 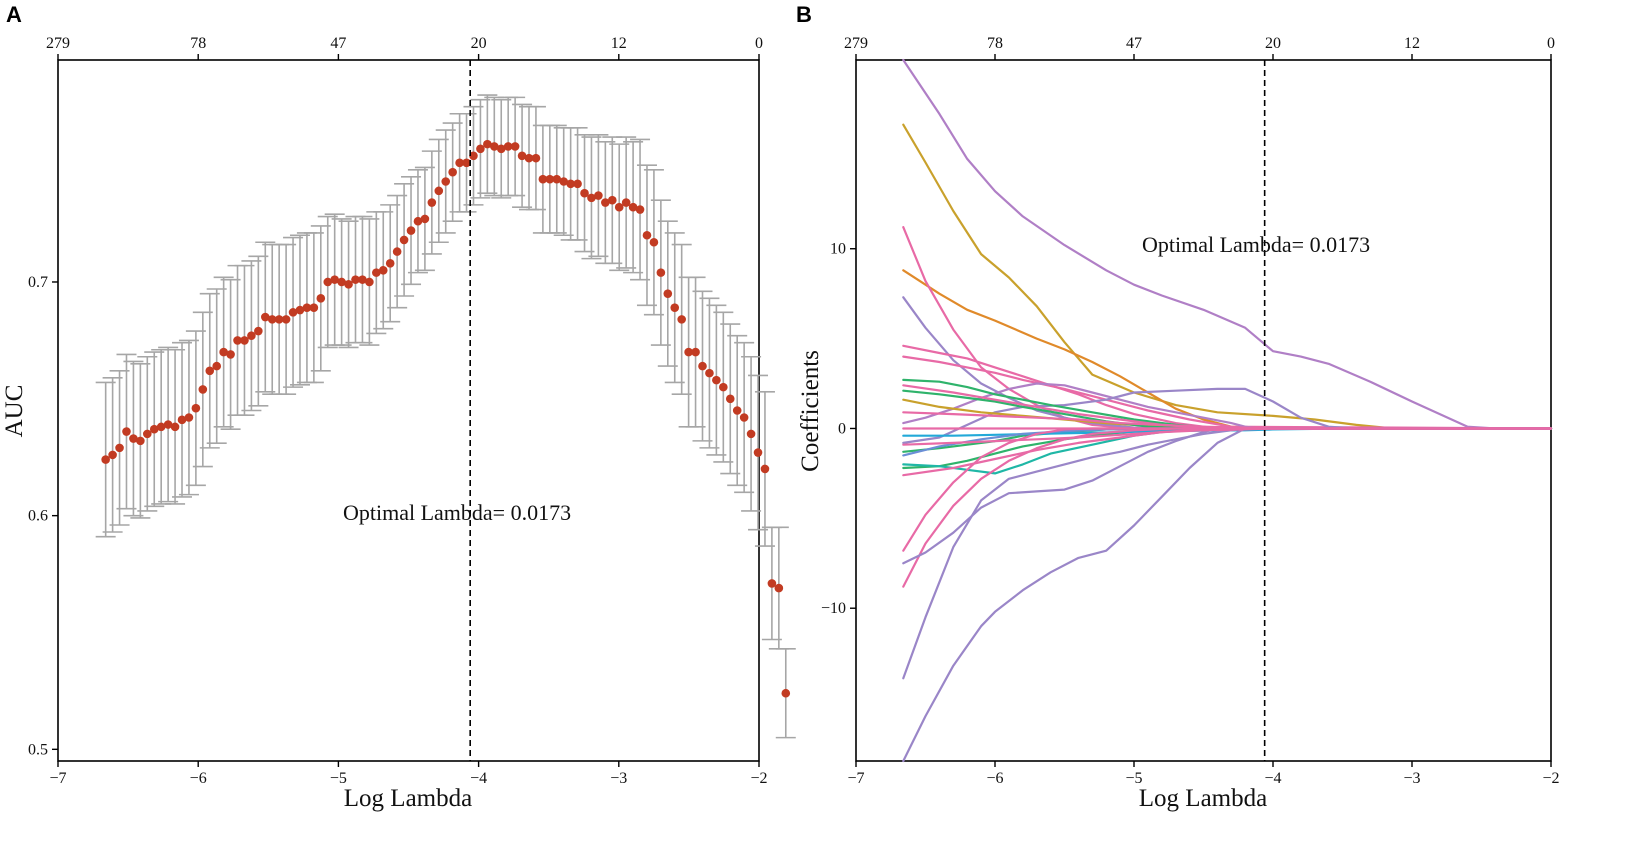 What do you see at coordinates (338, 43) in the screenshot?
I see `top-tick-label: 47` at bounding box center [338, 43].